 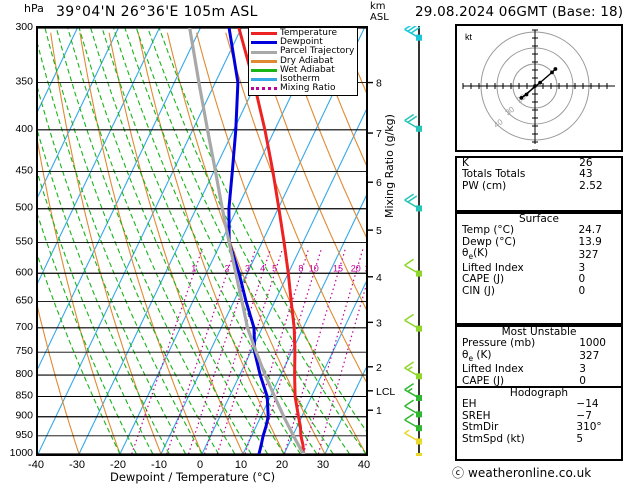 What do you see at coordinates (24, 208) in the screenshot?
I see `svg-text: 500` at bounding box center [24, 208].